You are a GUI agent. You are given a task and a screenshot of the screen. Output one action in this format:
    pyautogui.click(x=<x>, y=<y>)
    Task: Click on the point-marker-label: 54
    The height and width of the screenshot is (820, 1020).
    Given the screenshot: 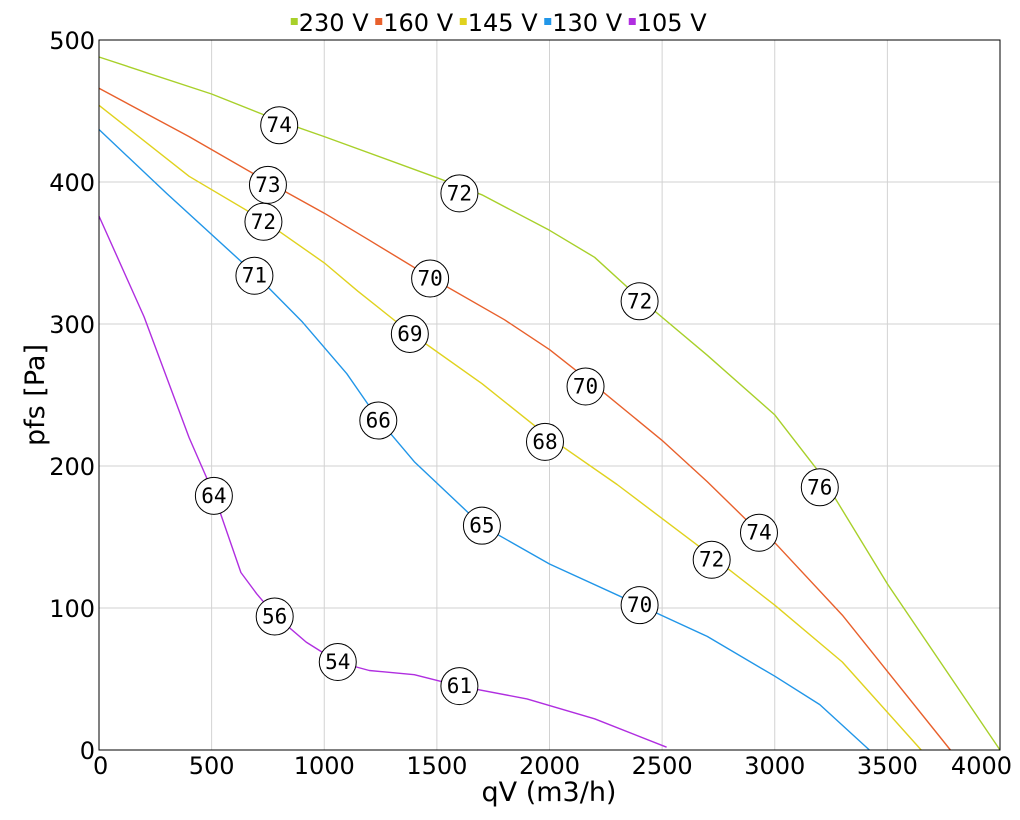 What is the action you would take?
    pyautogui.click(x=337, y=662)
    